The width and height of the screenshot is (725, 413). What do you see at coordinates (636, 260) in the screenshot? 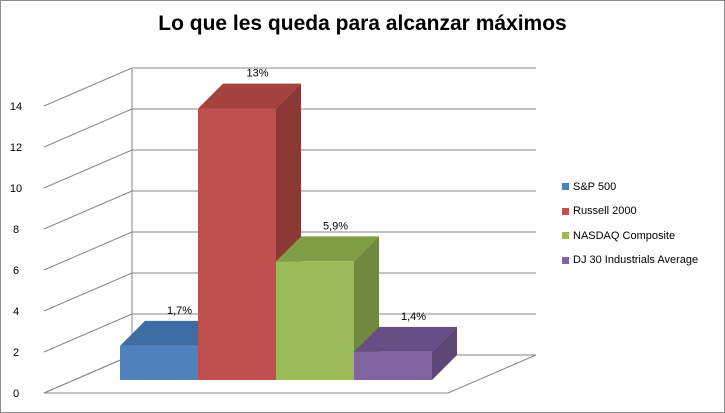
I see `legend-label: DJ 30 Industrials Average` at bounding box center [636, 260].